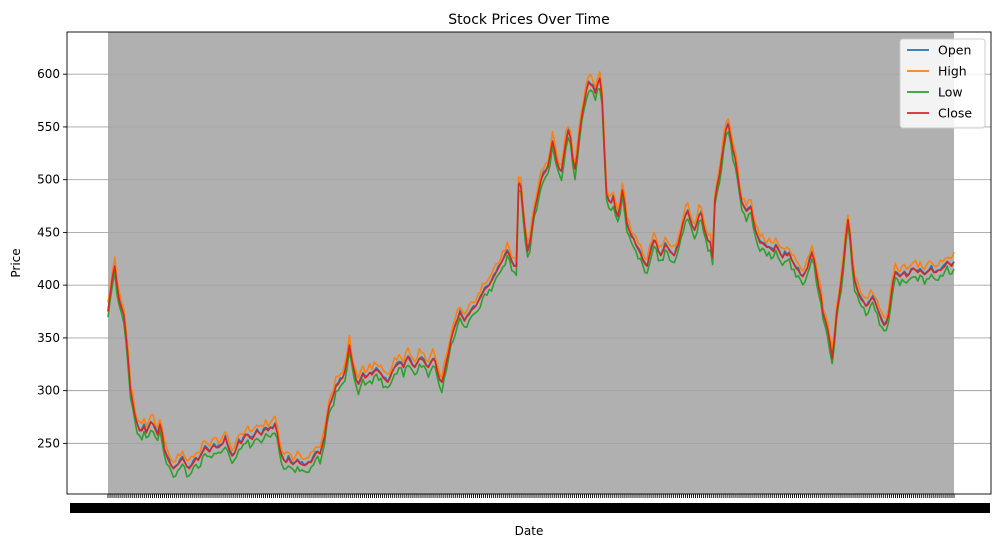  Describe the element at coordinates (531, 496) in the screenshot. I see `x-tick-marks-dense` at that location.